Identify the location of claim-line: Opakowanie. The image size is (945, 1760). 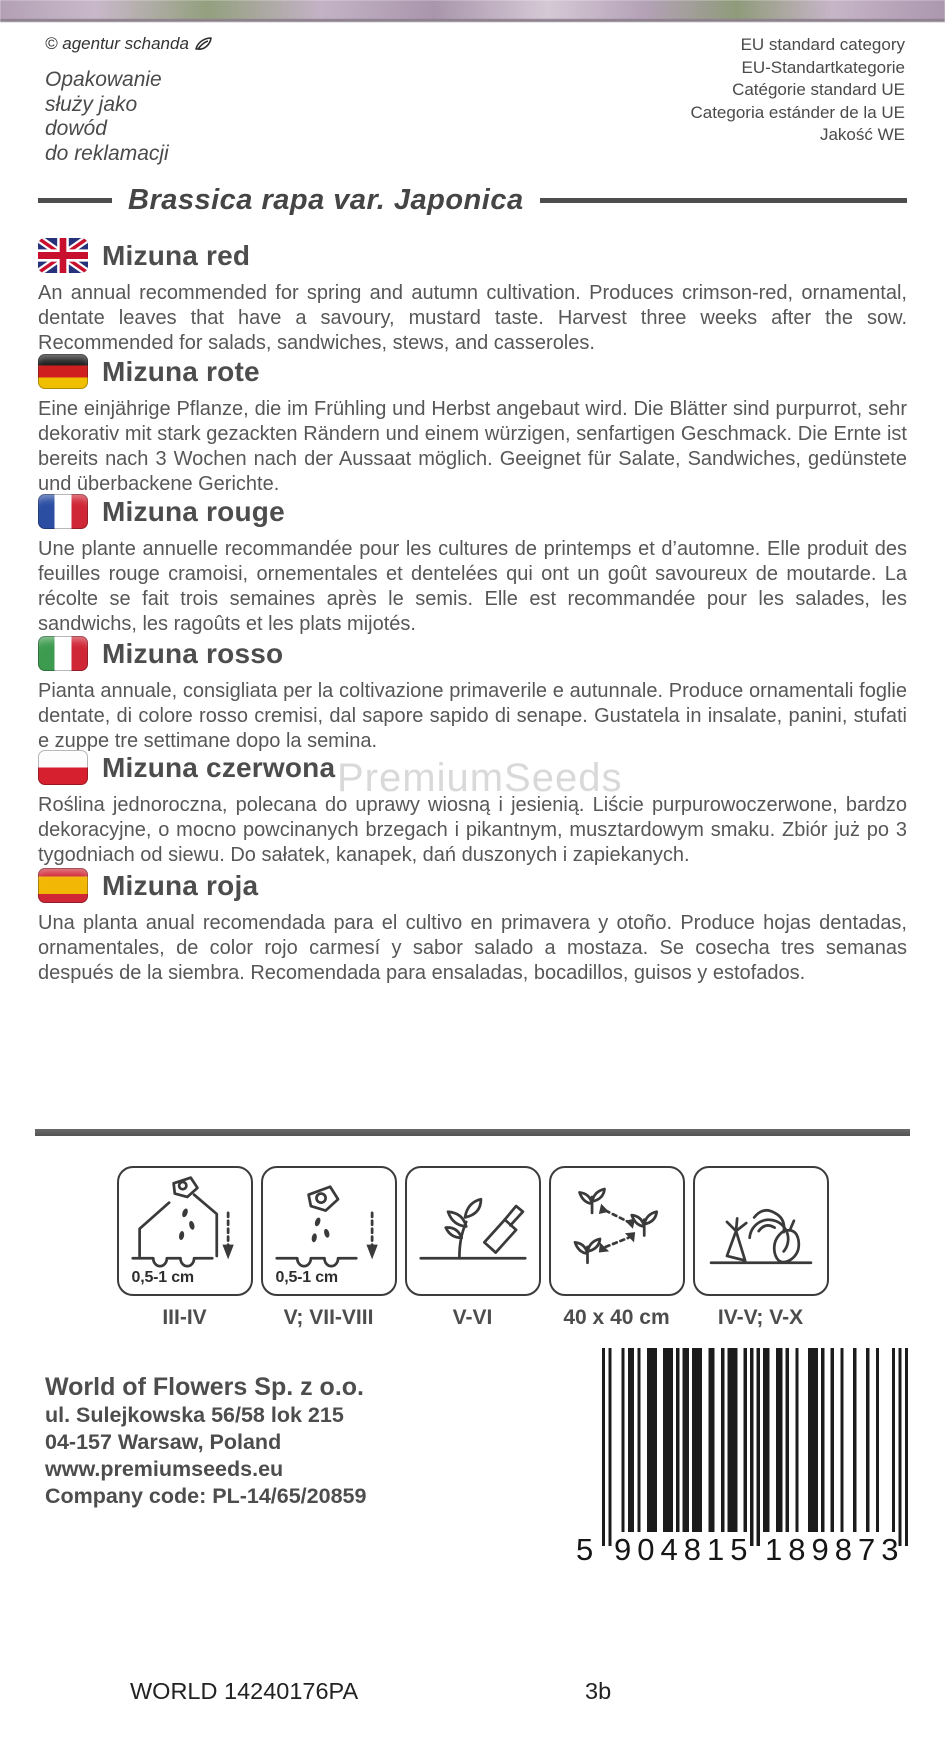
(103, 79).